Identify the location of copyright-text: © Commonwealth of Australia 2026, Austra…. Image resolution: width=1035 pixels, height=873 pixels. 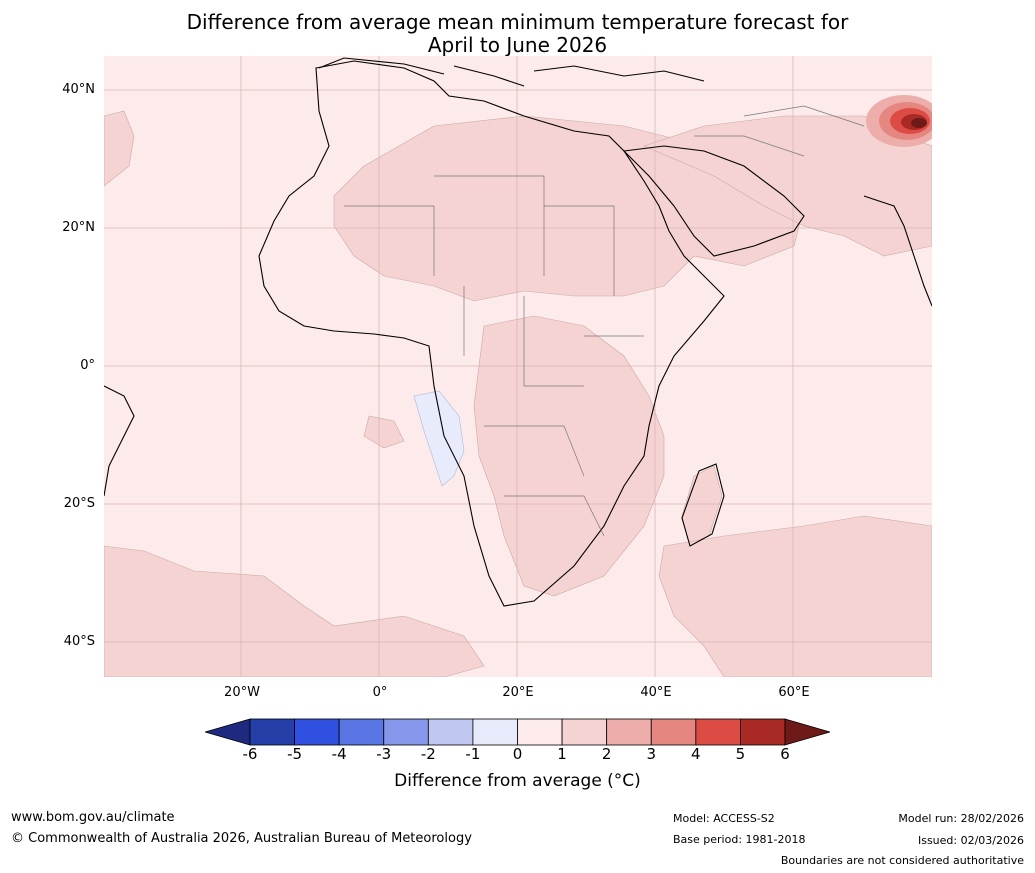
(241, 838).